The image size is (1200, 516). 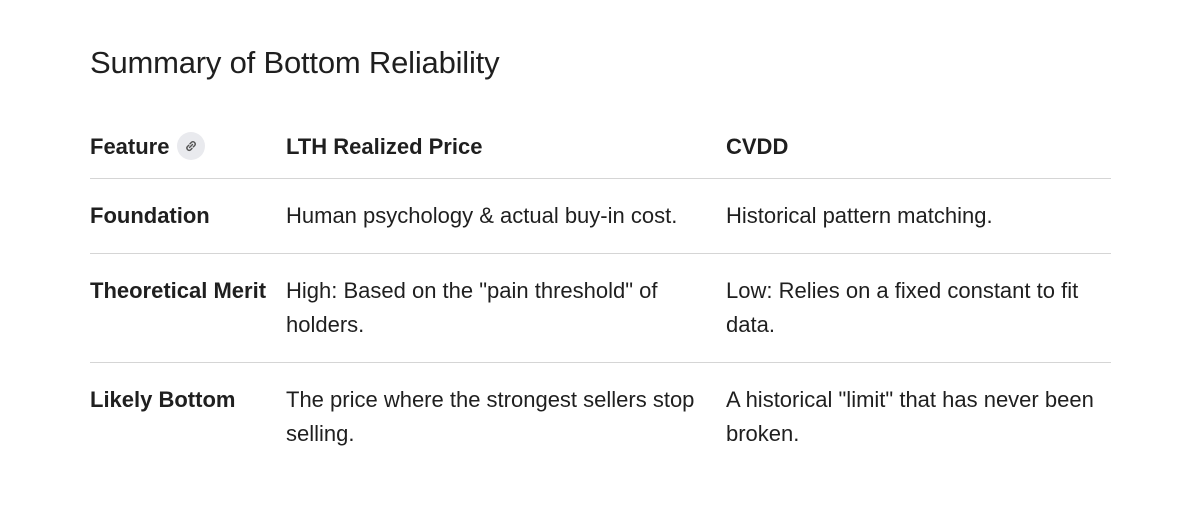 I want to click on table-head: Feature LTH Realized Price CVDD, so click(x=600, y=147).